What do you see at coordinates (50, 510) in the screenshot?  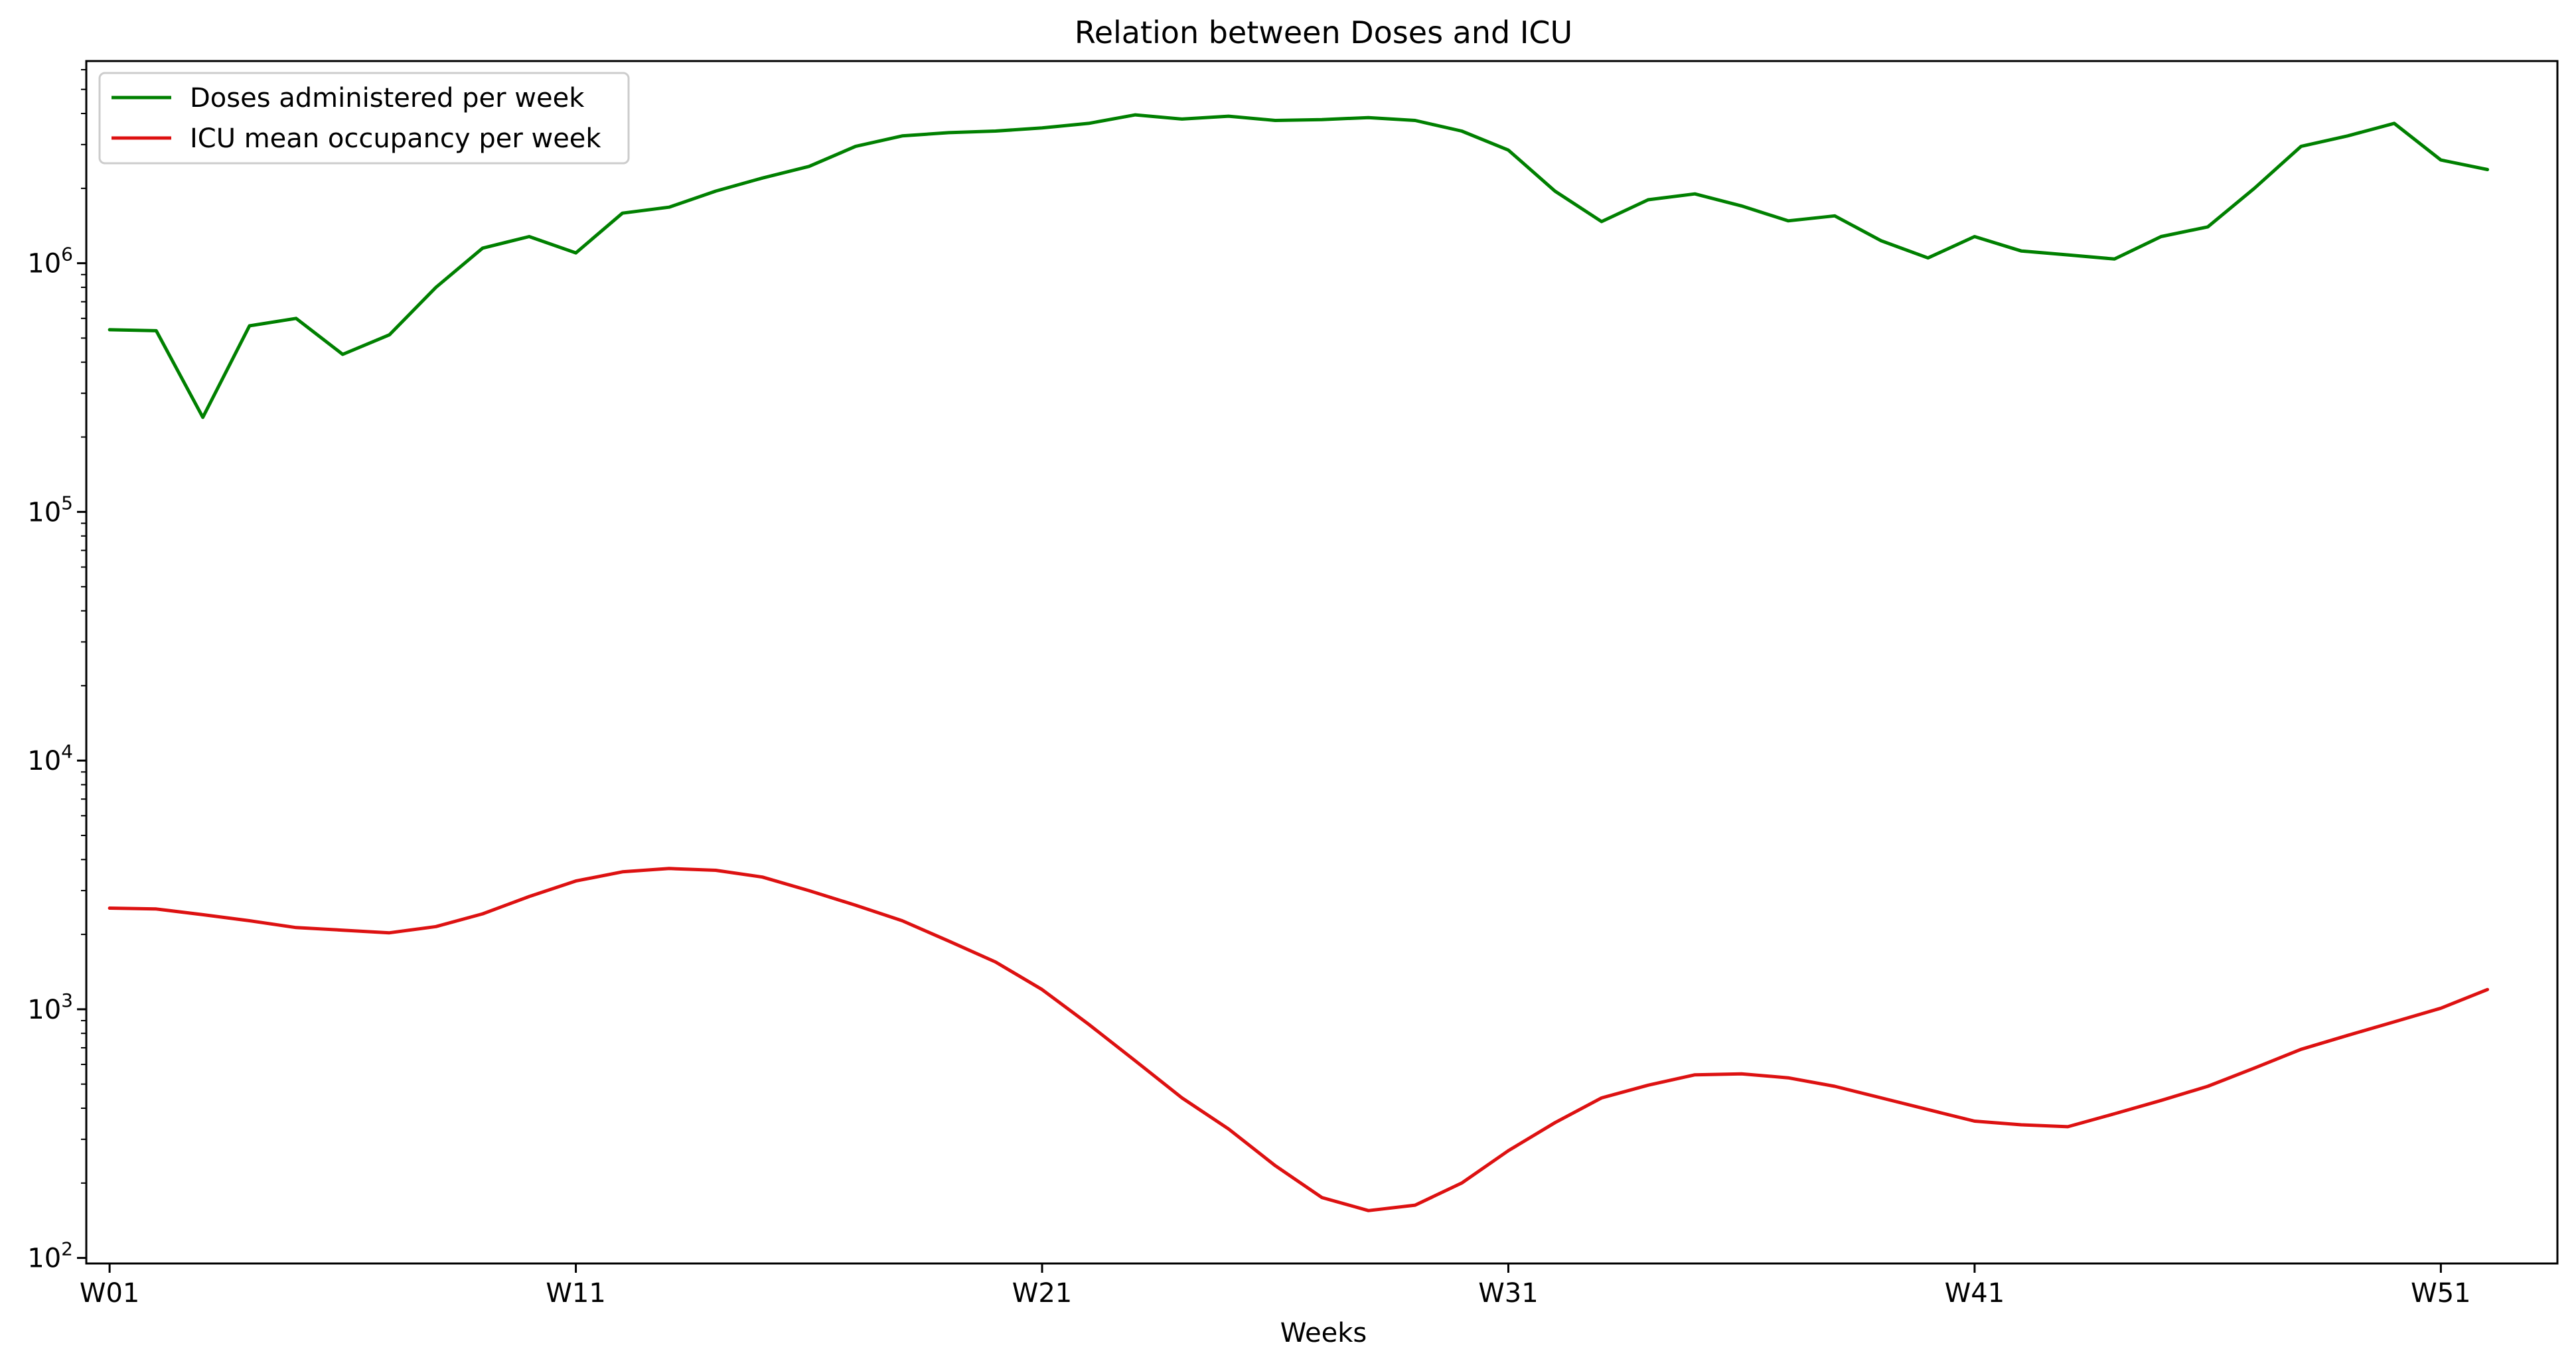 I see `y-tick-label: 10⁵` at bounding box center [50, 510].